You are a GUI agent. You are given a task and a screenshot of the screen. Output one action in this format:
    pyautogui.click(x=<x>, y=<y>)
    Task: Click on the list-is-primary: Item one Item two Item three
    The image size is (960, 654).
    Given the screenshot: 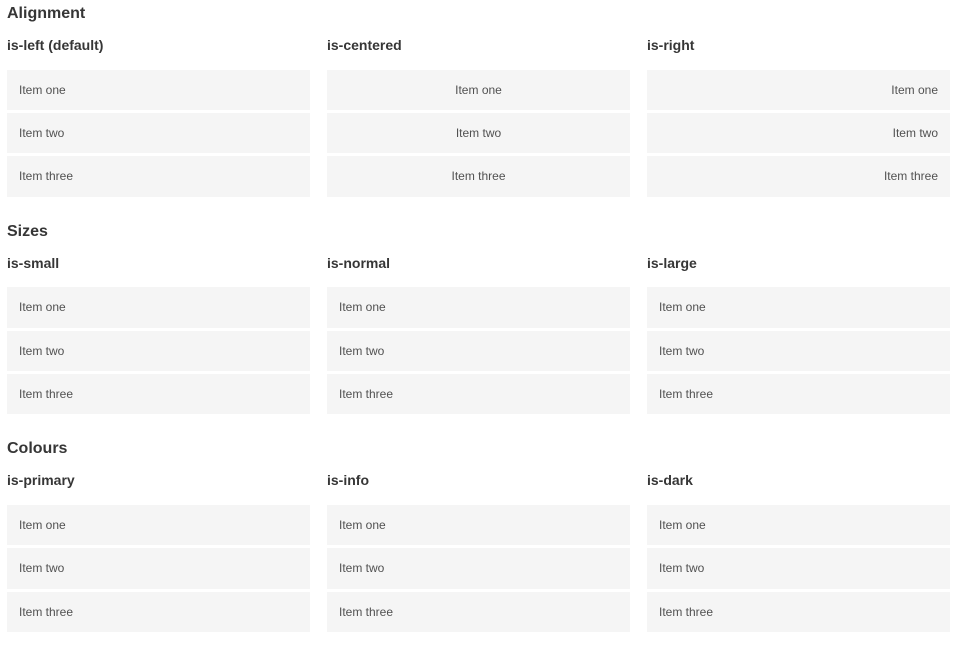 What is the action you would take?
    pyautogui.click(x=158, y=568)
    